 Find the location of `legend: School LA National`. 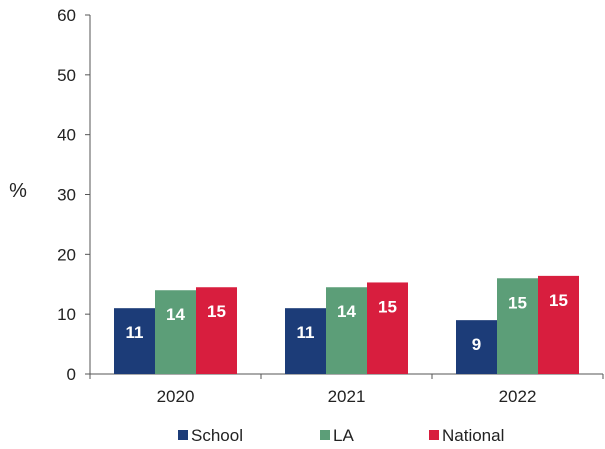

legend: School LA National is located at coordinates (341, 435).